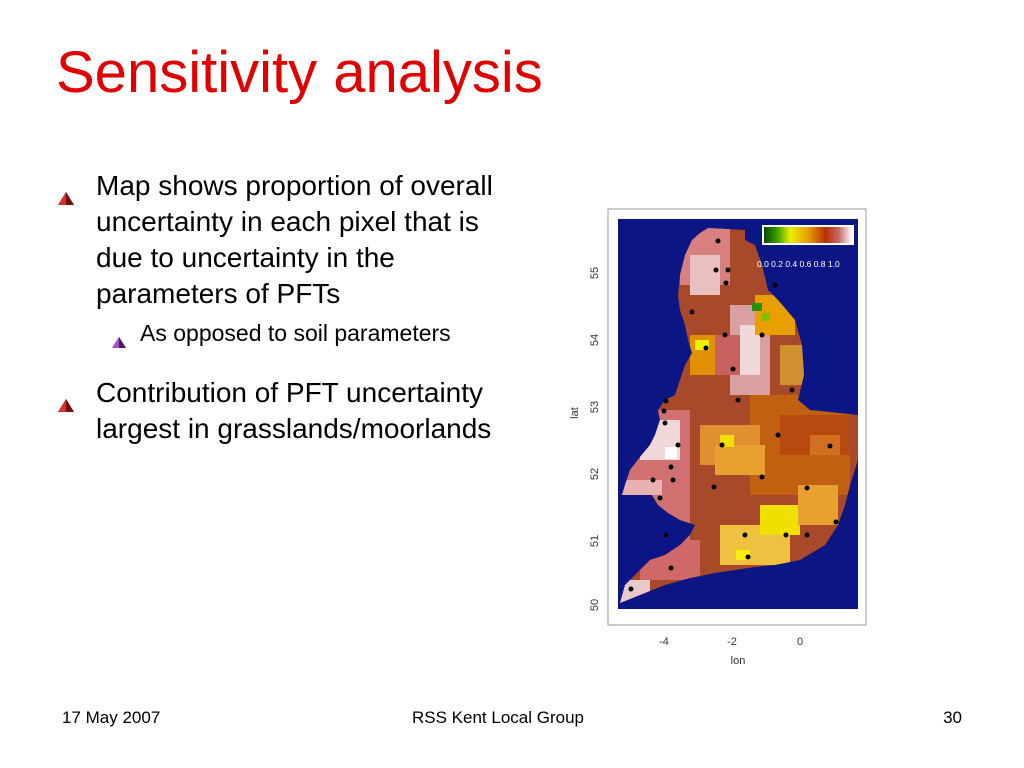 Image resolution: width=1024 pixels, height=768 pixels. What do you see at coordinates (299, 72) in the screenshot?
I see `slide-title: Sensitivity analysis` at bounding box center [299, 72].